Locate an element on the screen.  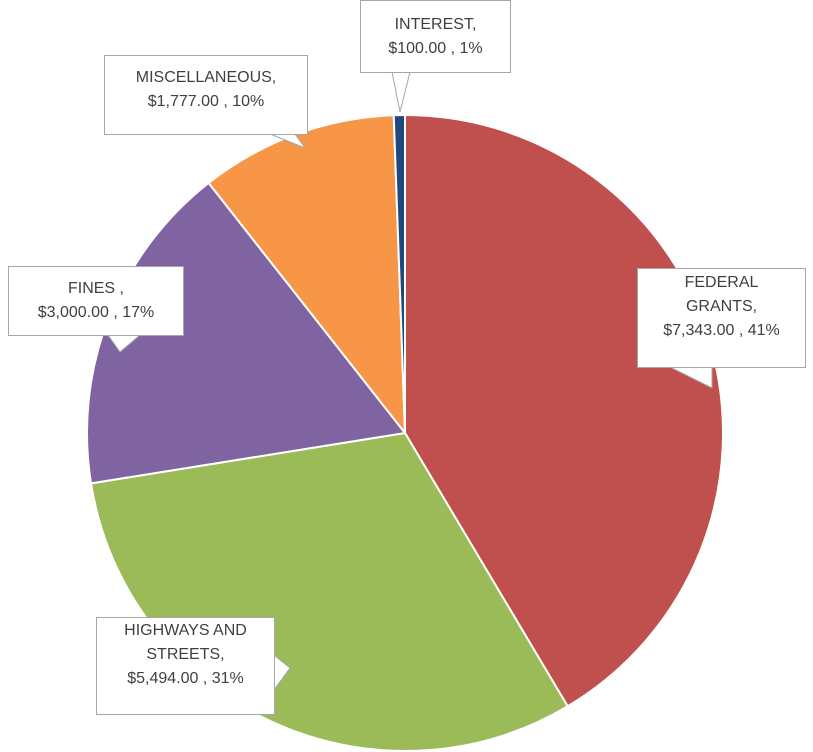
data-label: FINES , $3,000.00 , 17% is located at coordinates (96, 301).